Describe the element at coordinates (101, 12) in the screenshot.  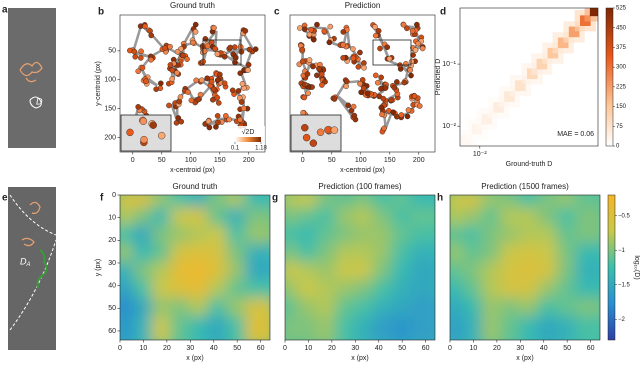
I see `panel-label: b` at that location.